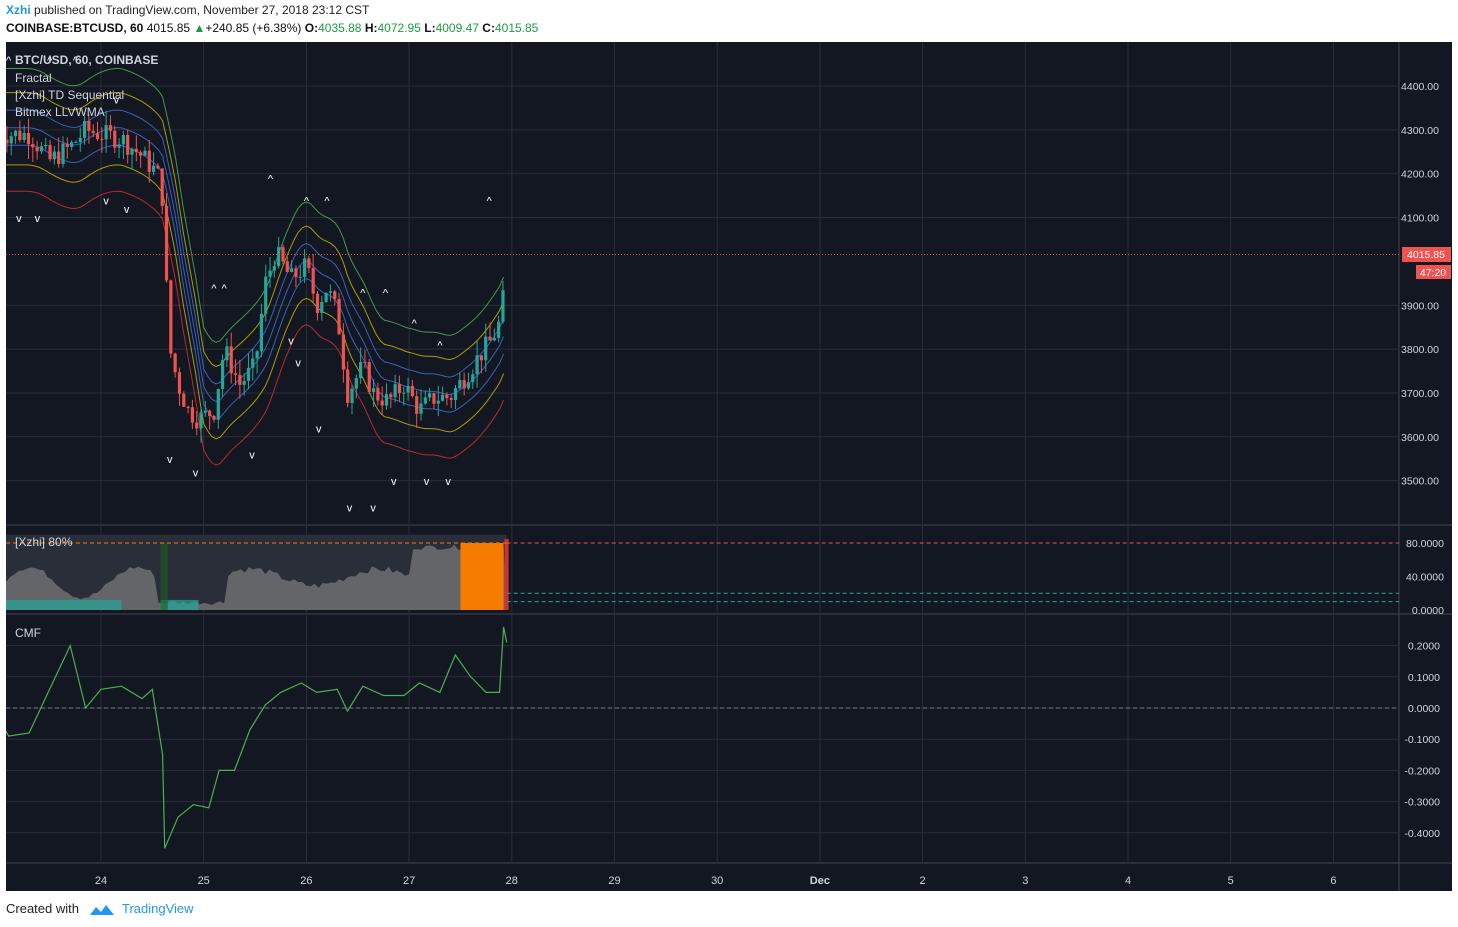 This screenshot has height=927, width=1458. Describe the element at coordinates (28, 633) in the screenshot. I see `cmf-label: CMF` at that location.